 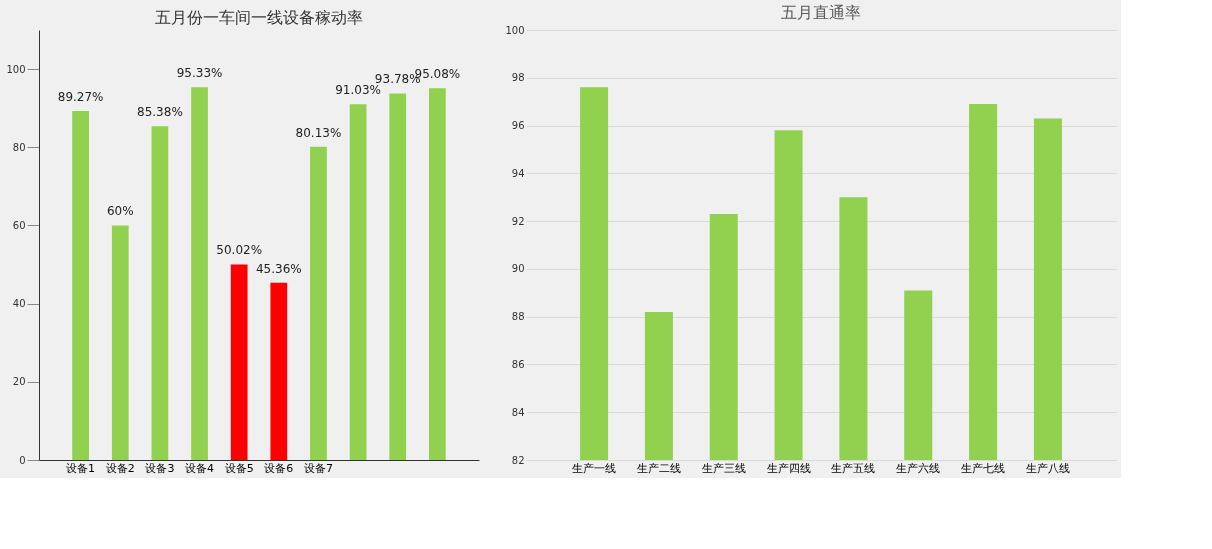 What do you see at coordinates (594, 468) in the screenshot?
I see `x-tick-label: 生产一线` at bounding box center [594, 468].